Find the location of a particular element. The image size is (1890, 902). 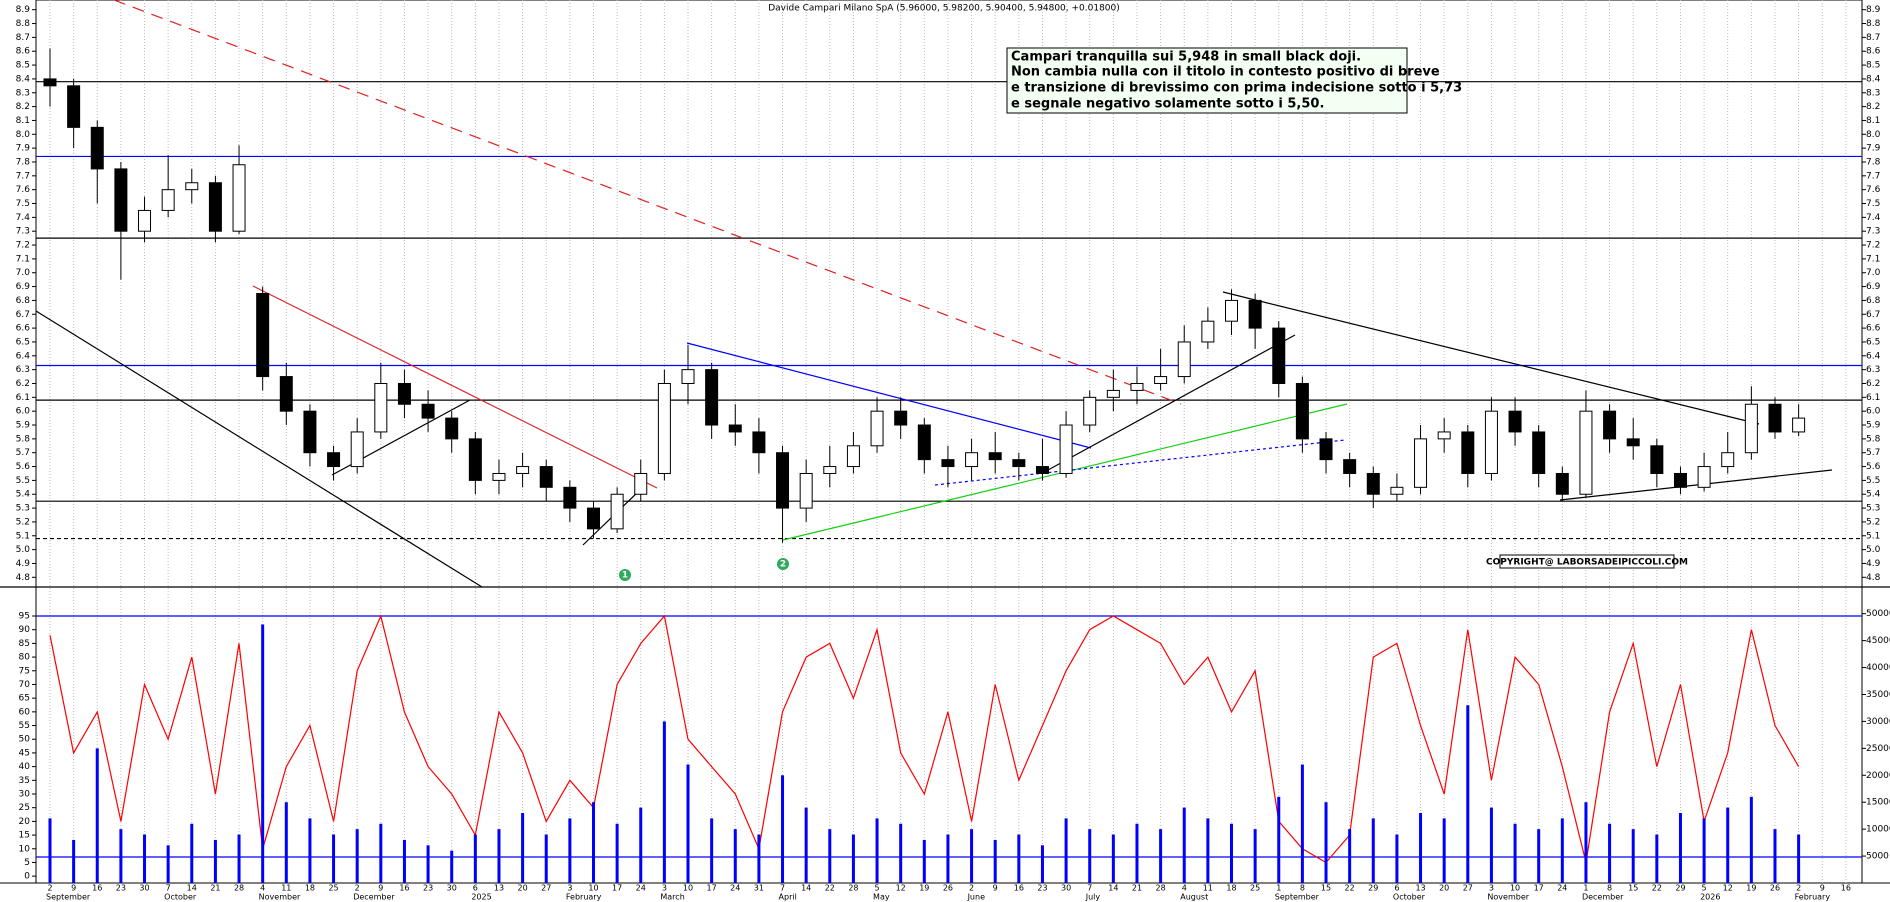

y-tick-label: 5.6 is located at coordinates (23, 467).